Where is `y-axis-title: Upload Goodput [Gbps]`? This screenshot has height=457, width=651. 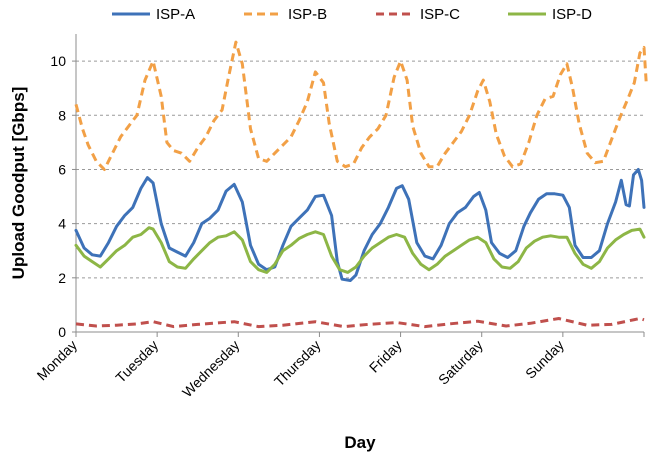
y-axis-title: Upload Goodput [Gbps] is located at coordinates (18, 183).